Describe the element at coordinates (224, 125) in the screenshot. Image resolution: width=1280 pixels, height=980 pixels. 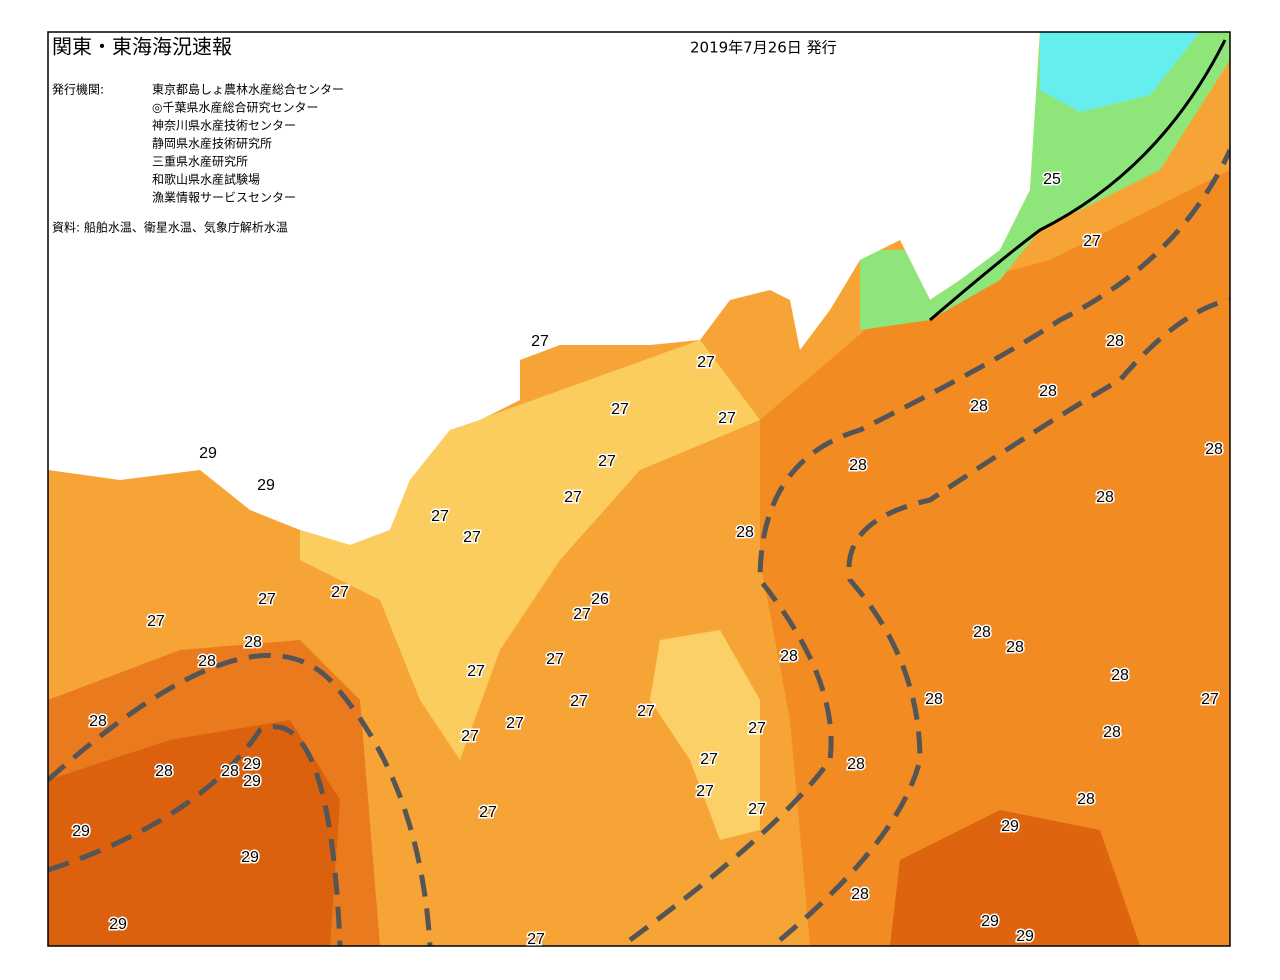
I see `issuer-name: 神奈川県水産技術センター` at that location.